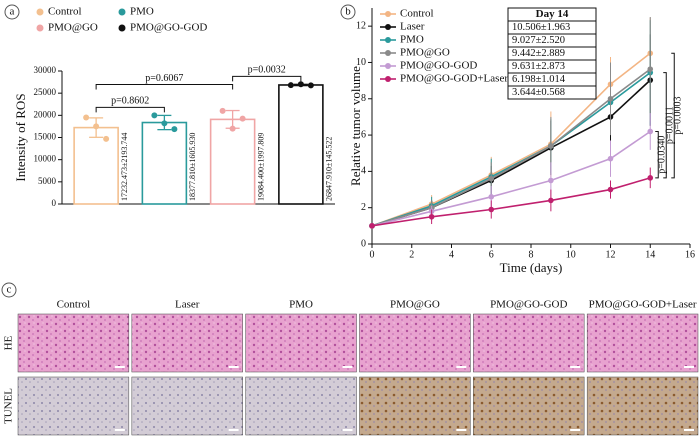 This screenshot has height=437, width=700. Describe the element at coordinates (164, 78) in the screenshot. I see `p-value: p=0.6067` at that location.